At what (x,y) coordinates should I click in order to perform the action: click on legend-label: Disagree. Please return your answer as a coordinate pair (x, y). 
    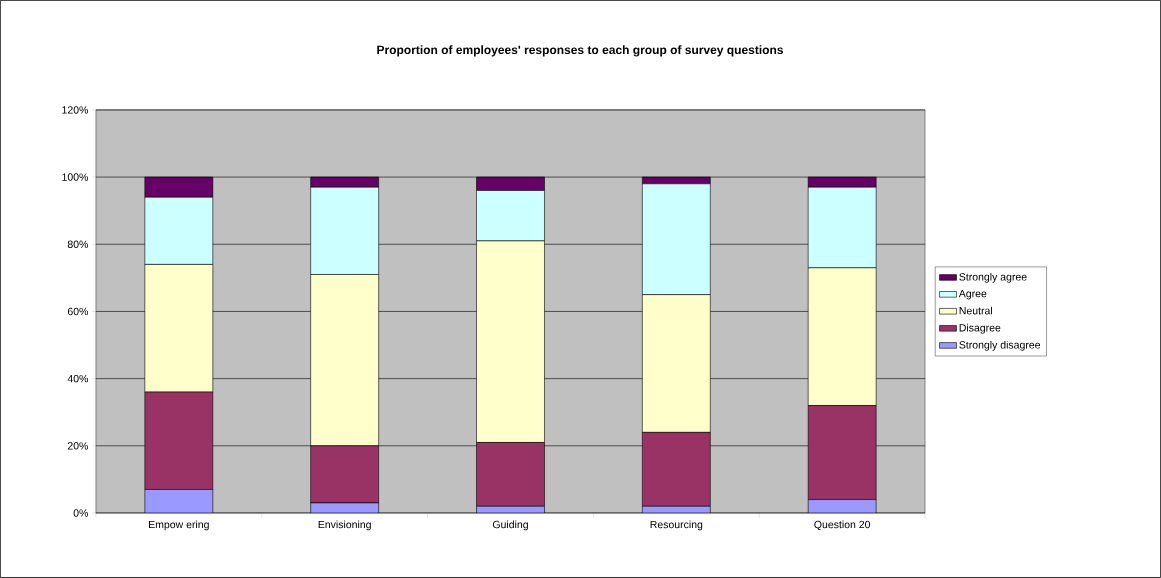
    Looking at the image, I should click on (980, 328).